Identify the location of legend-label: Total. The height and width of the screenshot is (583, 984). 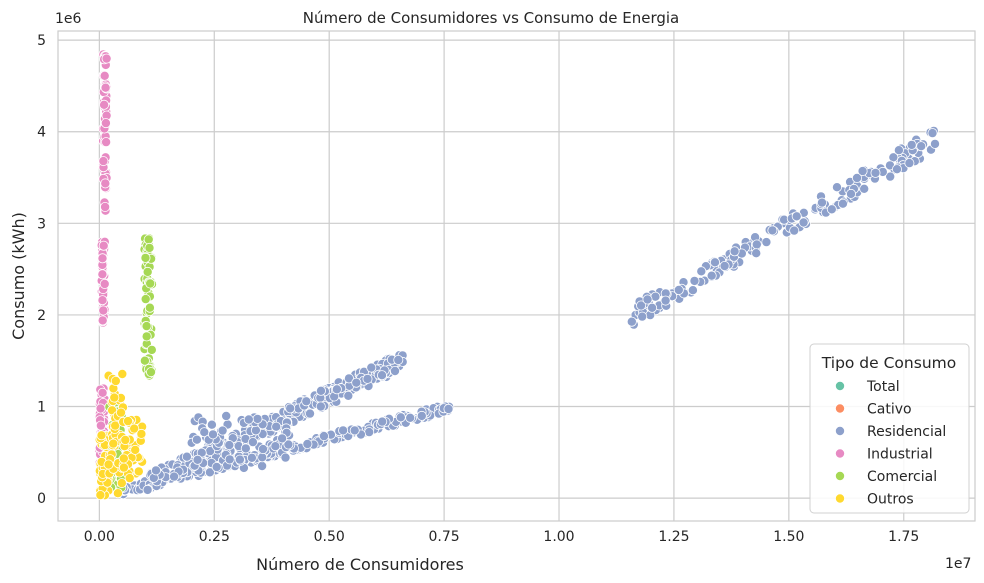
(883, 387).